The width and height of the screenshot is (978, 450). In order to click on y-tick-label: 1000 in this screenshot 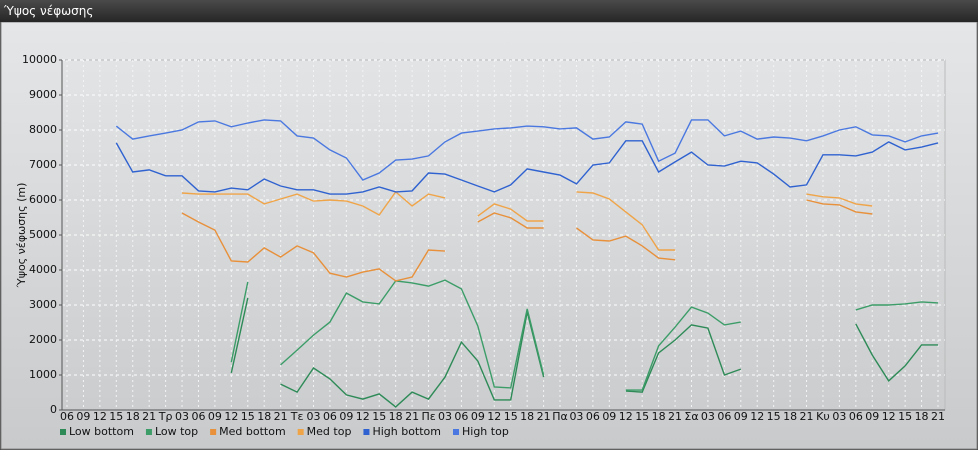, I will do `click(43, 374)`.